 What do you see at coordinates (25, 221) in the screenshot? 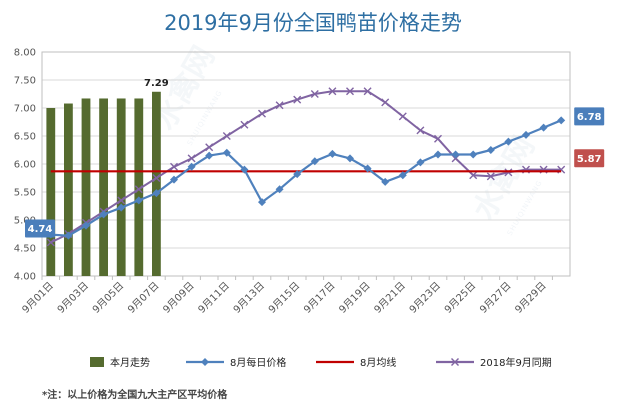
I see `y-tick-label: 5.00` at bounding box center [25, 221].